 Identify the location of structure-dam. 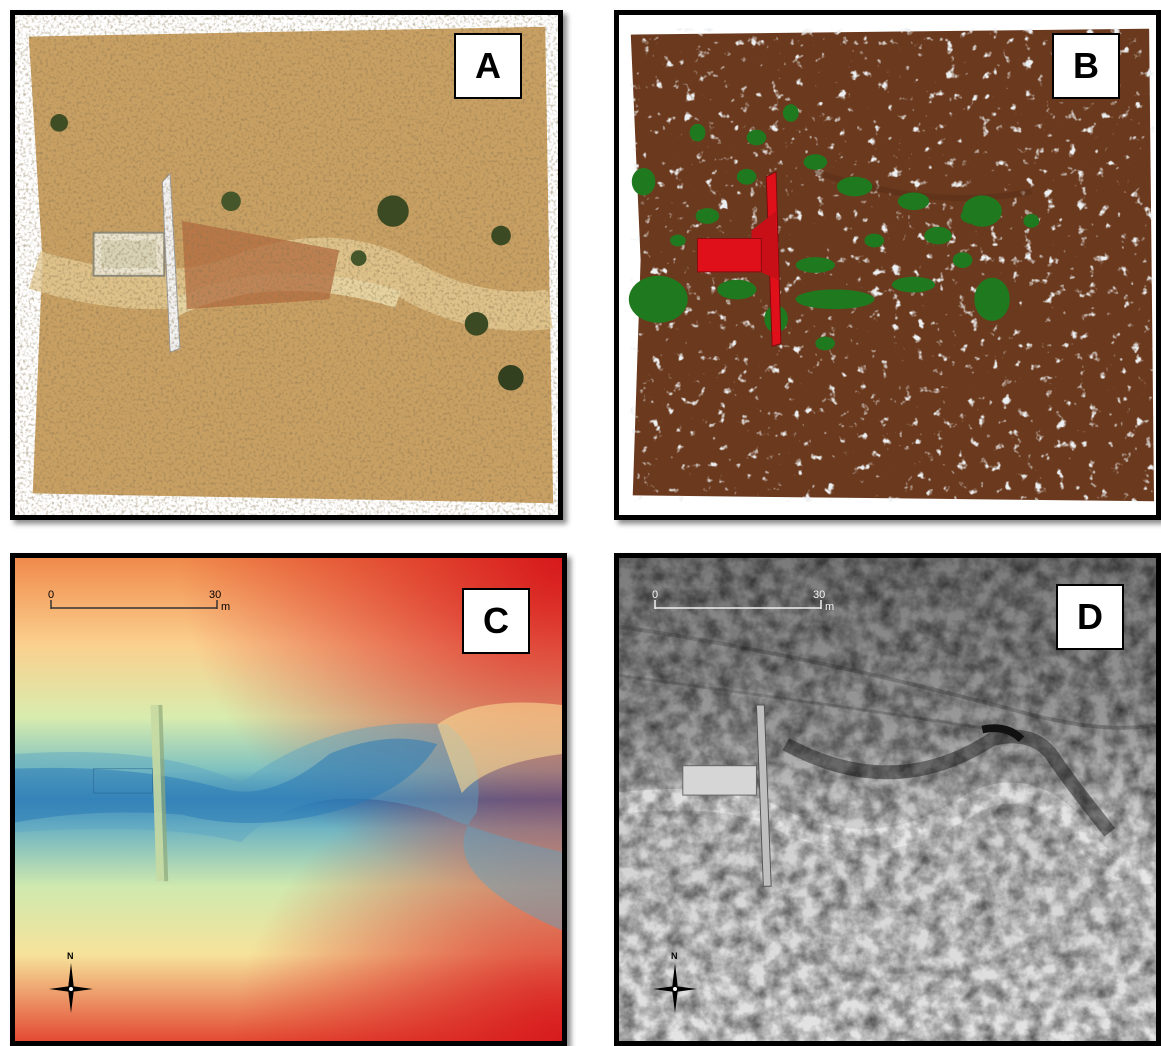
(739, 259).